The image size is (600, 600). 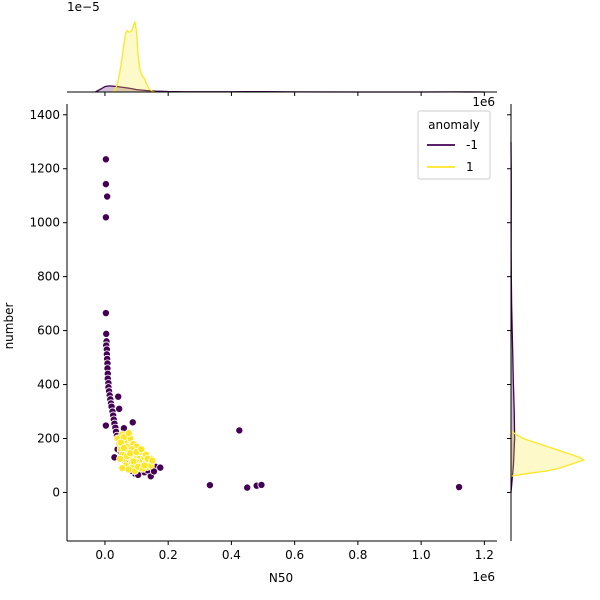 I want to click on right-offset-label: 1e6, so click(x=483, y=102).